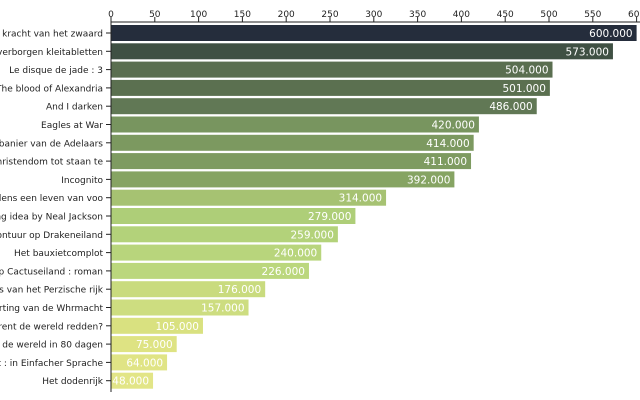  What do you see at coordinates (51, 89) in the screenshot?
I see `category-label: The blood of Alexandria` at bounding box center [51, 89].